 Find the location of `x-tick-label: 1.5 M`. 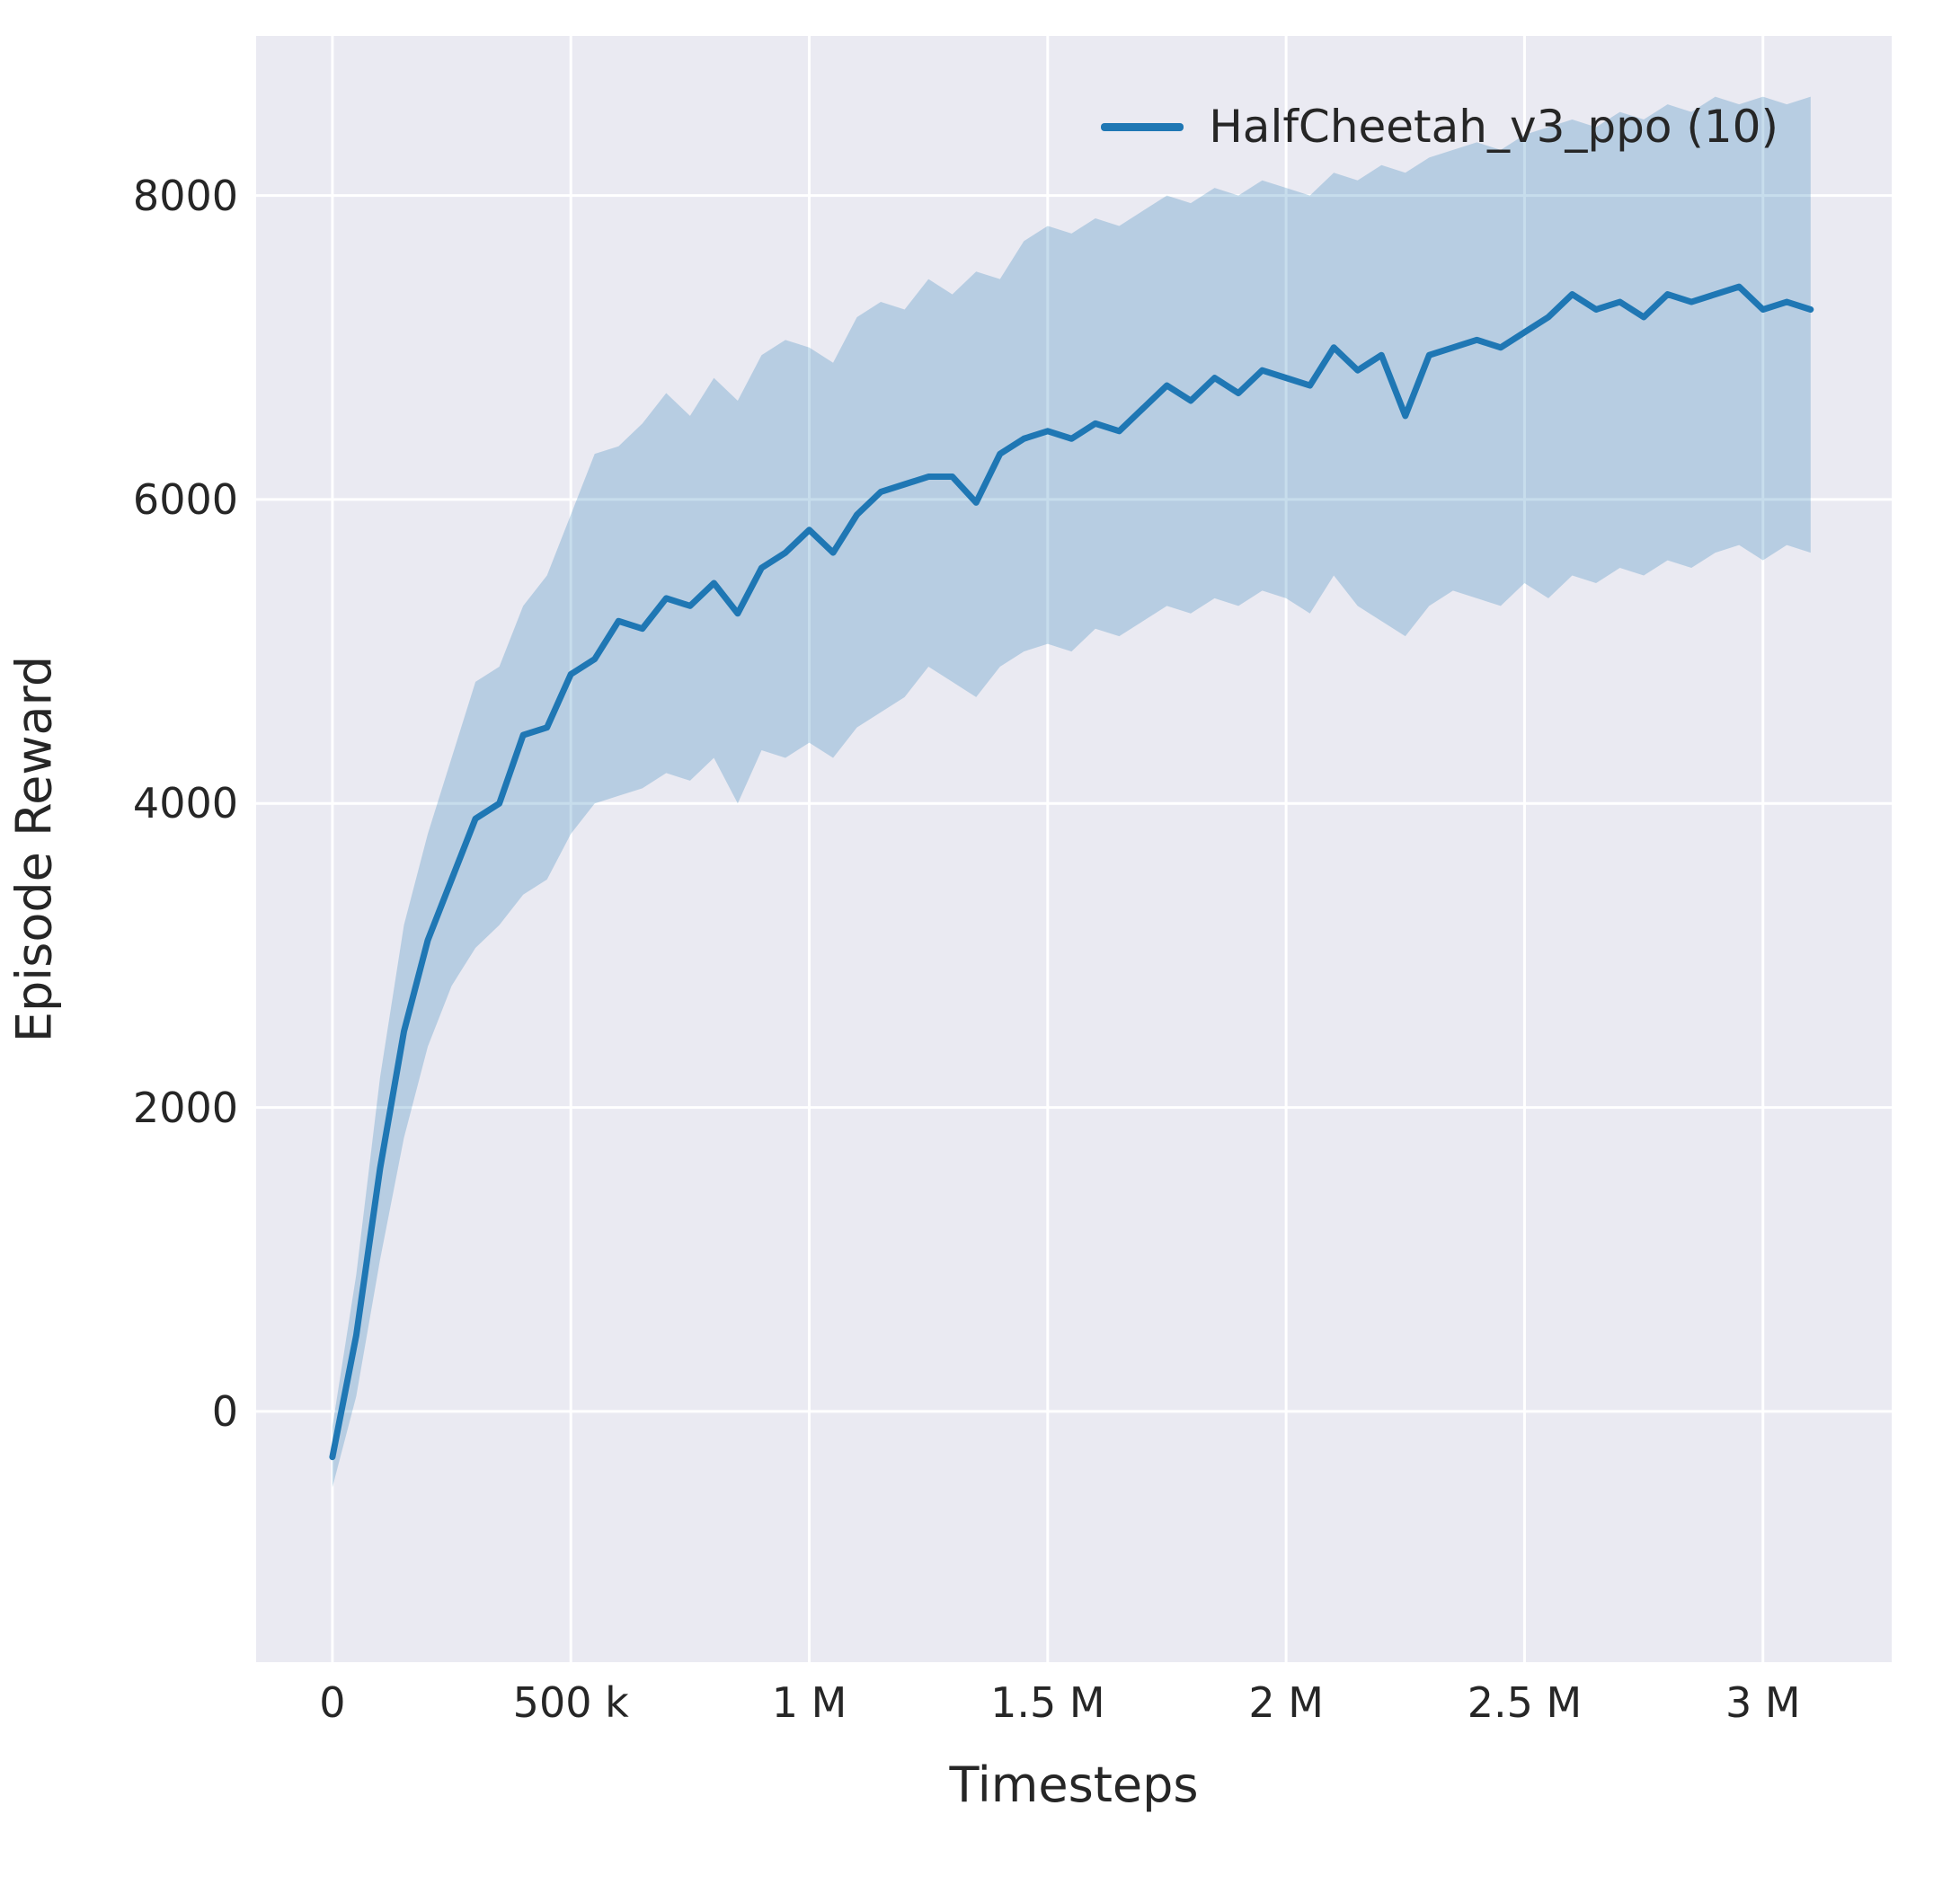

x-tick-label: 1.5 M is located at coordinates (1047, 1702).